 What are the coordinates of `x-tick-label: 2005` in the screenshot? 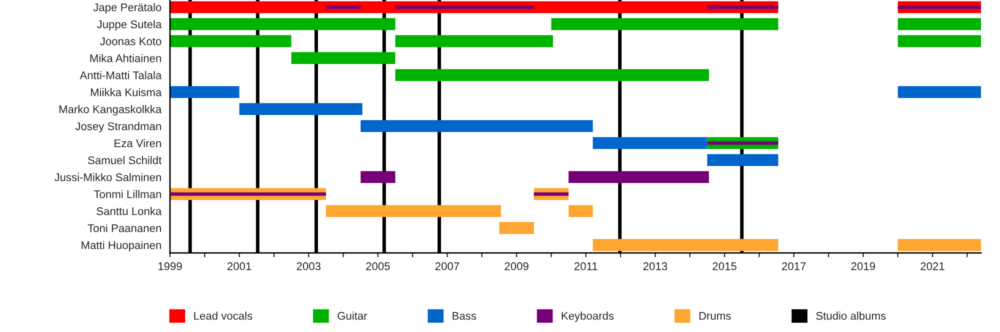 It's located at (378, 266).